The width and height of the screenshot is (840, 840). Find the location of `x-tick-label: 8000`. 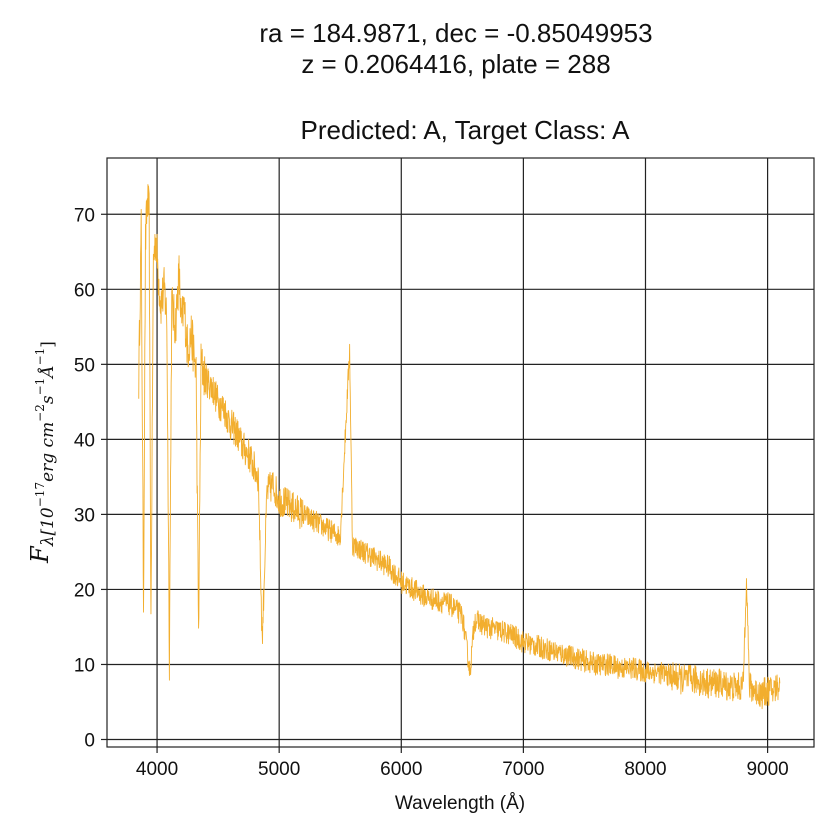

x-tick-label: 8000 is located at coordinates (645, 769).